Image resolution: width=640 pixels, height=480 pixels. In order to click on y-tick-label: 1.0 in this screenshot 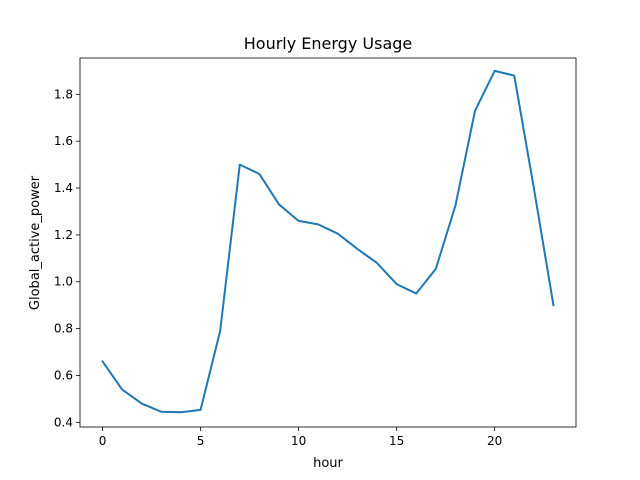, I will do `click(63, 282)`.